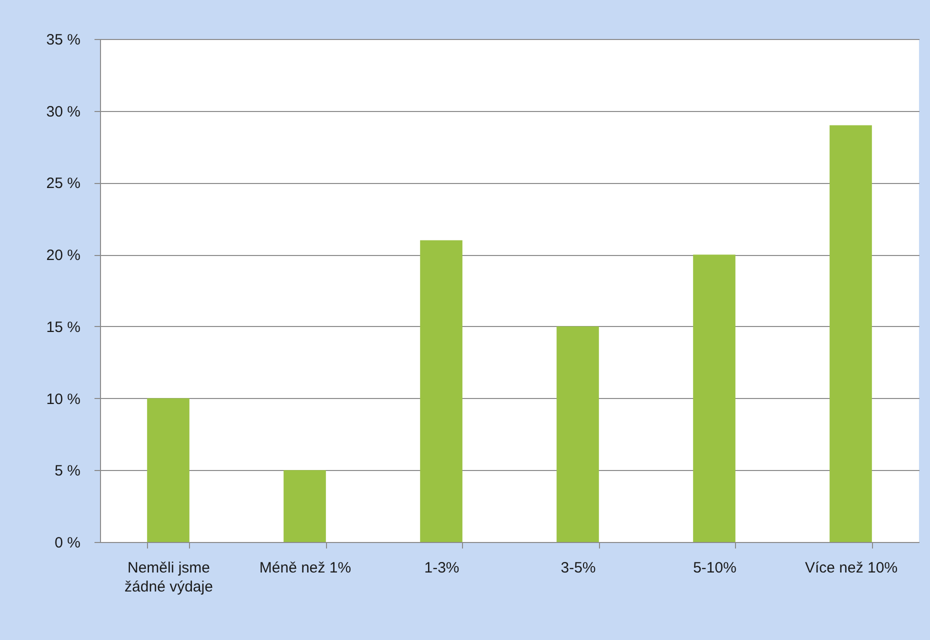 Image resolution: width=930 pixels, height=640 pixels. What do you see at coordinates (305, 568) in the screenshot?
I see `x-tick-label: Méně než 1%` at bounding box center [305, 568].